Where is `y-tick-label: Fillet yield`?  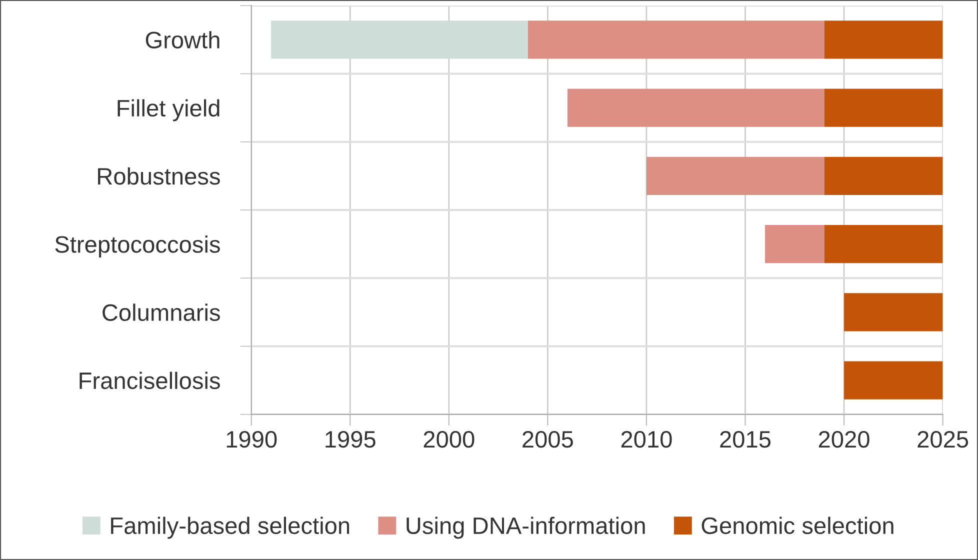 y-tick-label: Fillet yield is located at coordinates (169, 110).